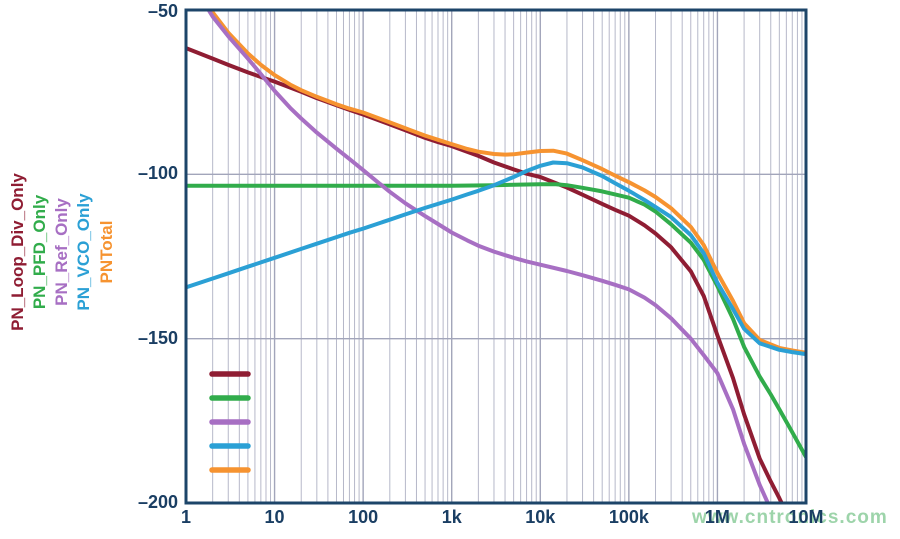 The image size is (900, 539). I want to click on x-tick-label: 10, so click(274, 517).